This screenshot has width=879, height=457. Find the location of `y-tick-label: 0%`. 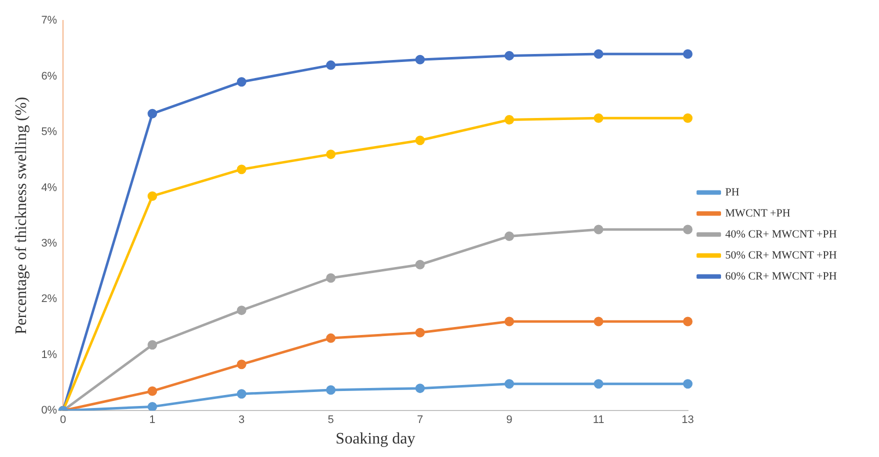

y-tick-label: 0% is located at coordinates (49, 410).